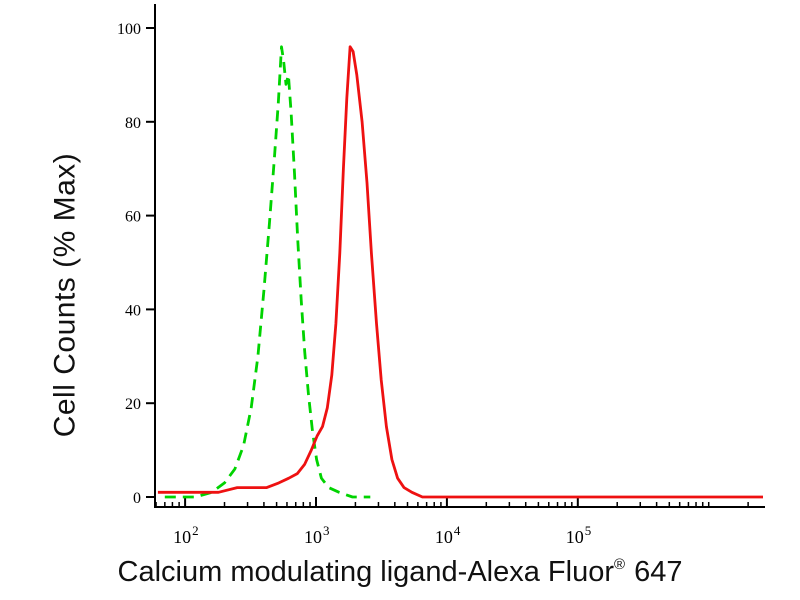  What do you see at coordinates (620, 565) in the screenshot?
I see `registered-mark-icon: ®` at bounding box center [620, 565].